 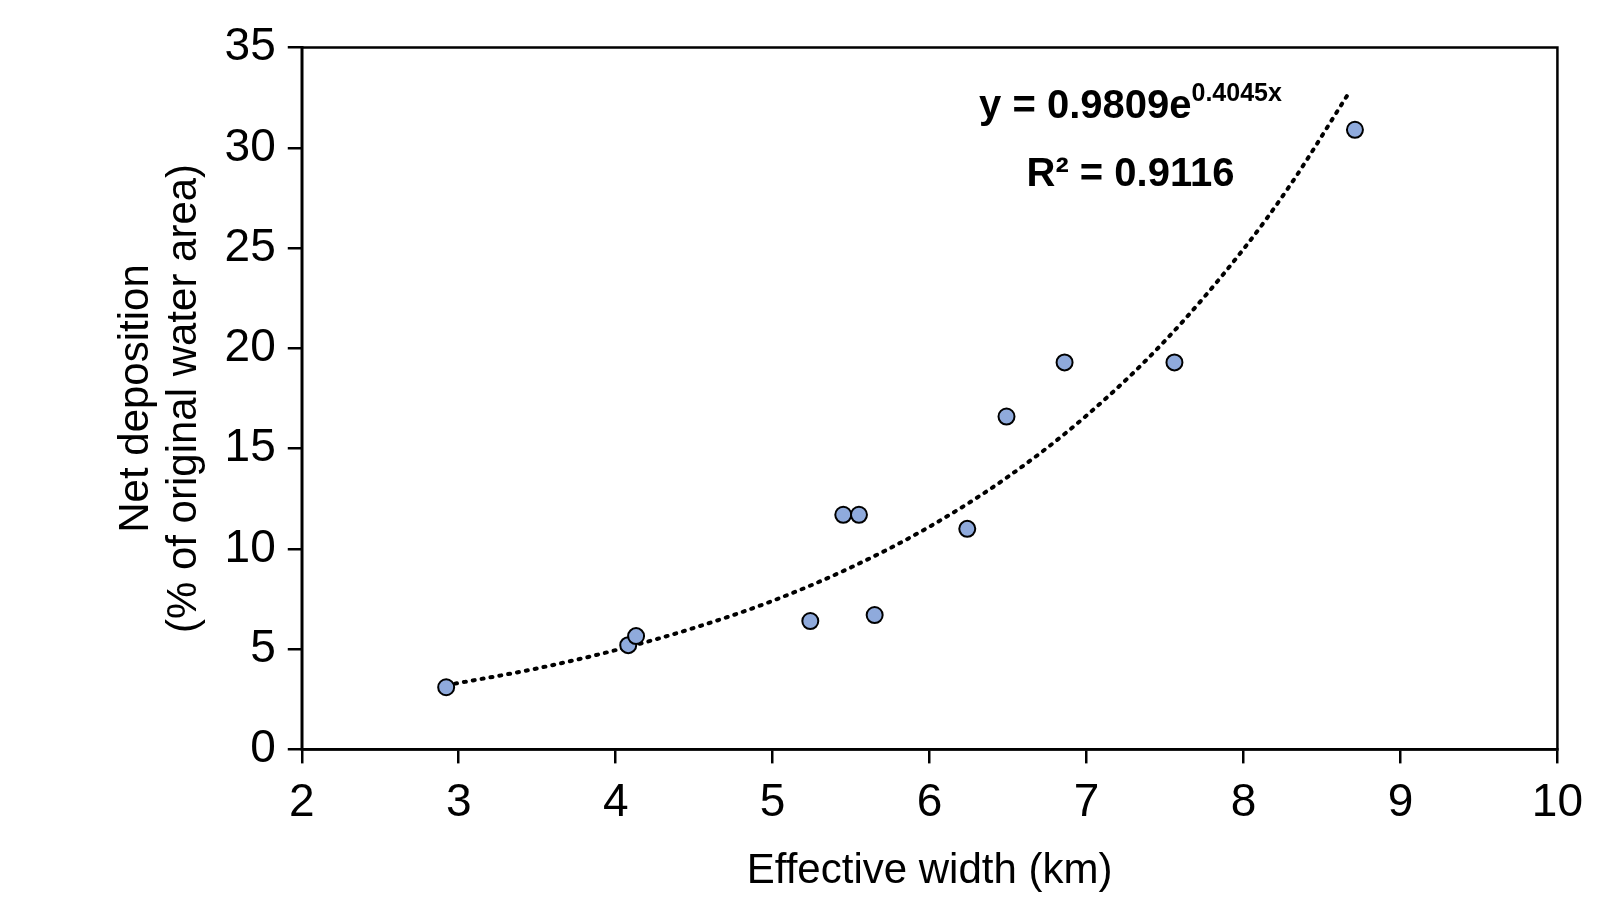 I want to click on x-tick-label: 7, so click(x=1086, y=799).